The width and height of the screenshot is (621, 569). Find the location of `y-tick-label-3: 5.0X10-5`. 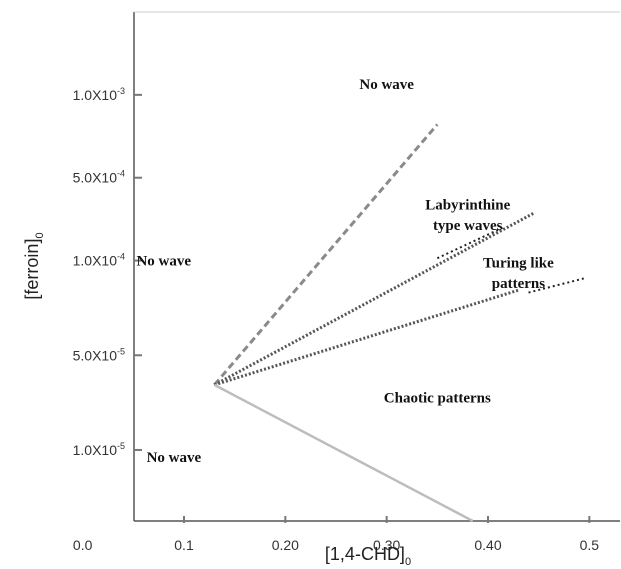

y-tick-label-3: 5.0X10-5 is located at coordinates (99, 354).